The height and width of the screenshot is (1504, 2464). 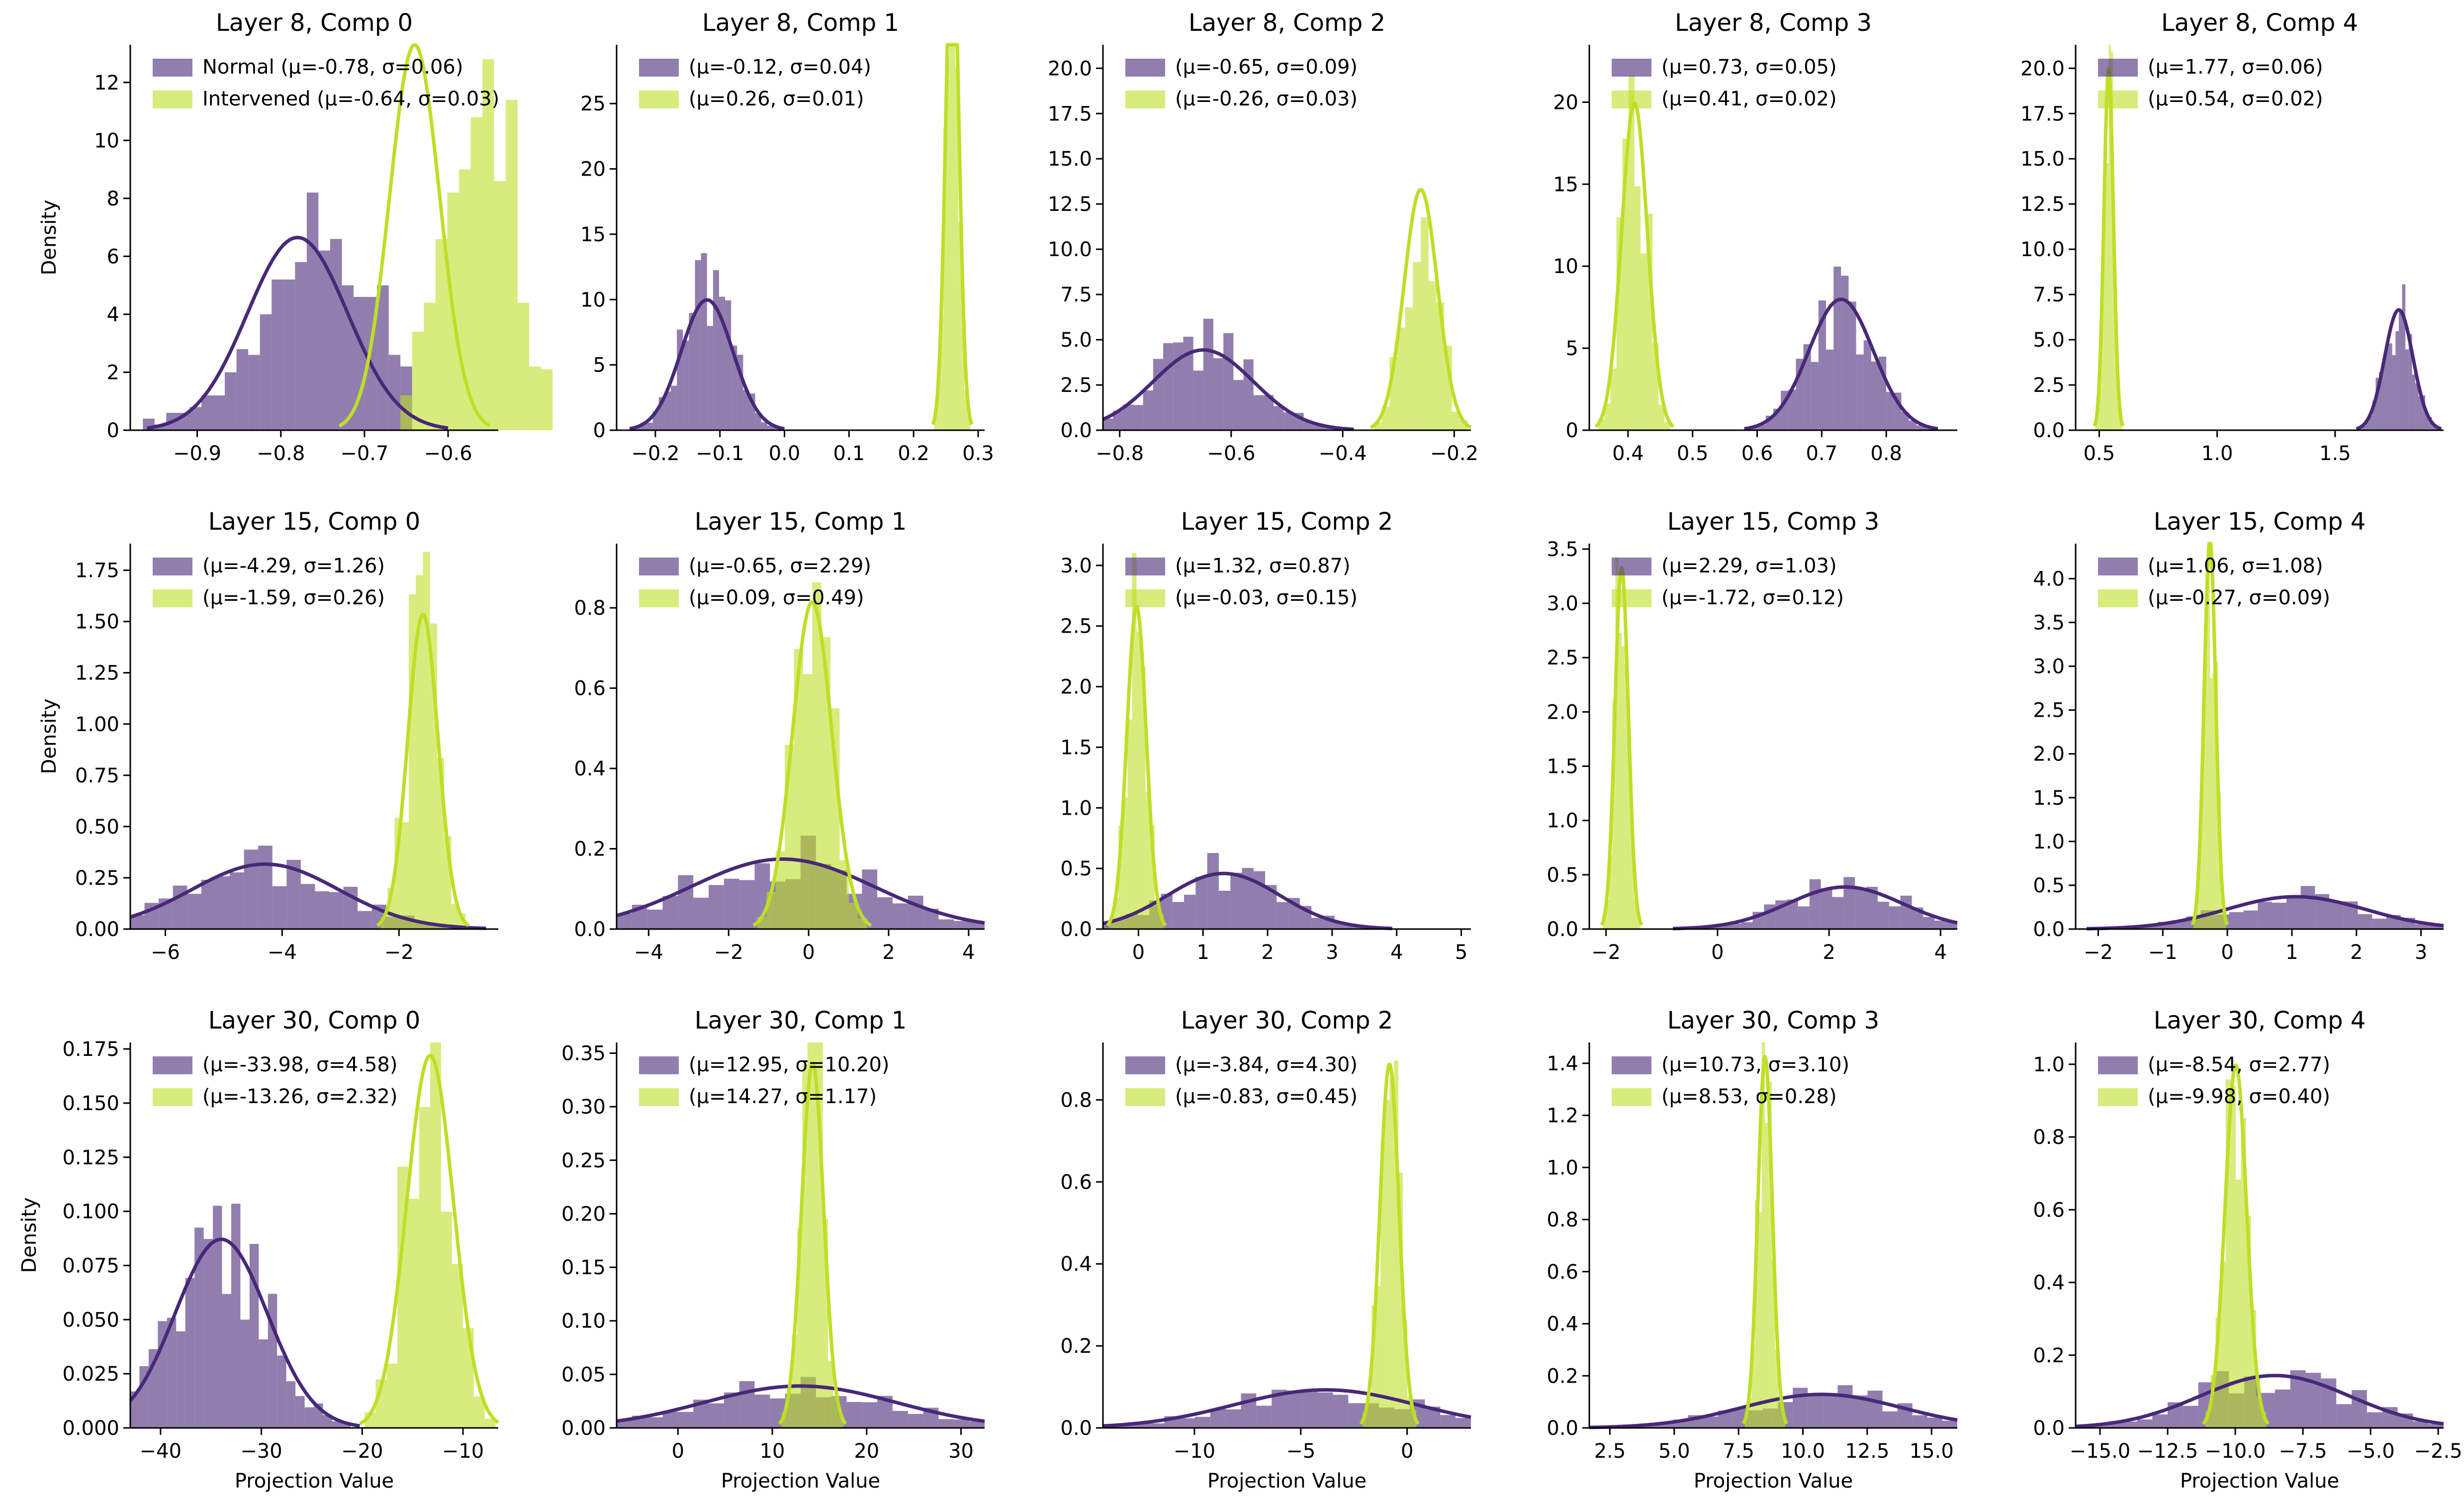 What do you see at coordinates (1674, 1451) in the screenshot?
I see `x-tick-label: 5.0` at bounding box center [1674, 1451].